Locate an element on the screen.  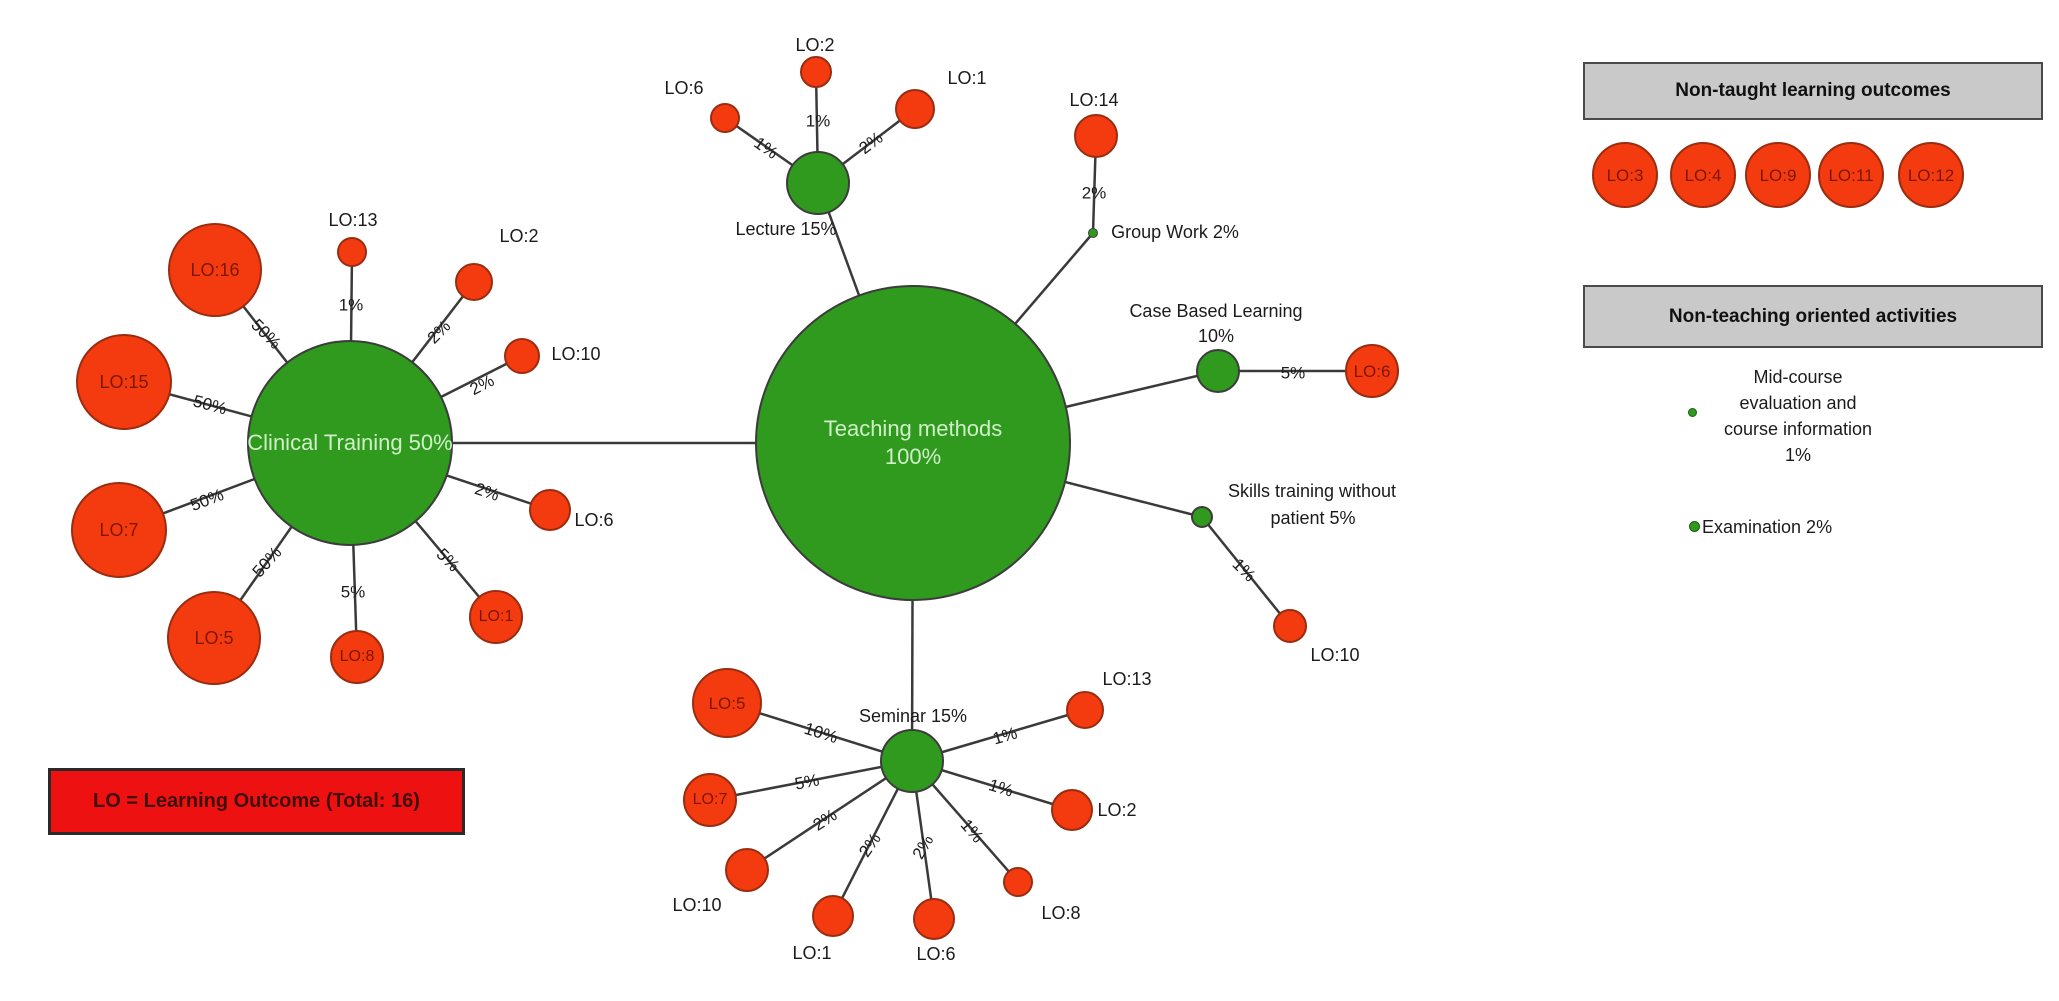
lo10-seminar-label: LO:10 is located at coordinates (697, 905).